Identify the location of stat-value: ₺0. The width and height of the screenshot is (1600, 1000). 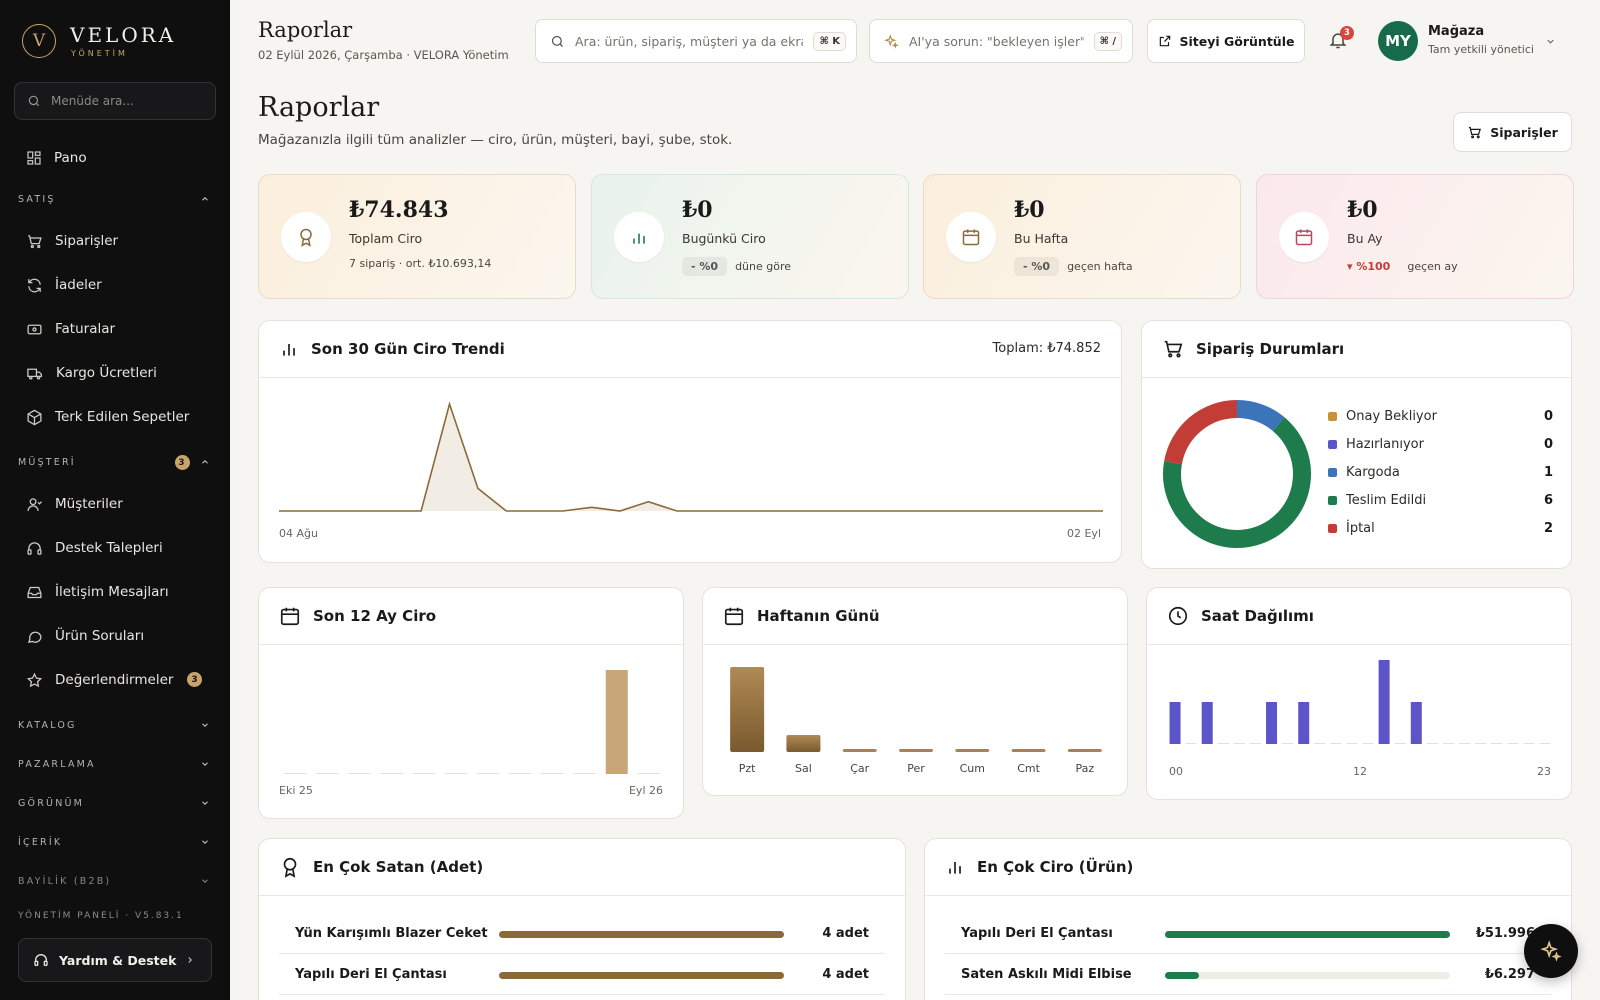
(1029, 210).